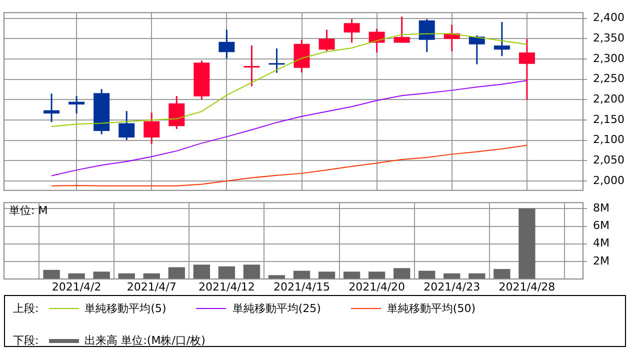 This screenshot has height=362, width=638. What do you see at coordinates (226, 287) in the screenshot?
I see `x-tick-label: 2021/4/12` at bounding box center [226, 287].